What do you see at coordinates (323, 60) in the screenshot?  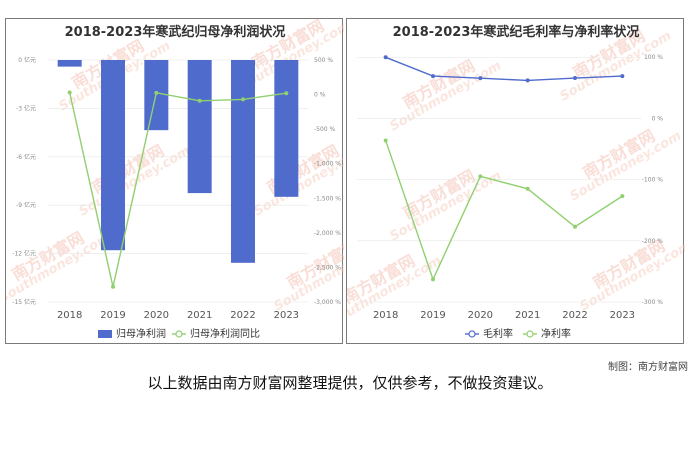 I see `y-right-tick-label: 500 %` at bounding box center [323, 60].